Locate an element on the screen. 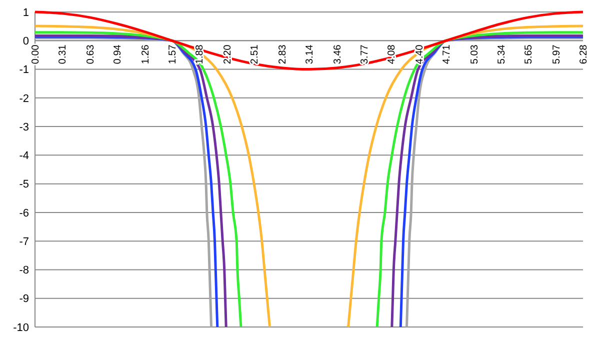  x-tick-label: 4.08 is located at coordinates (392, 54).